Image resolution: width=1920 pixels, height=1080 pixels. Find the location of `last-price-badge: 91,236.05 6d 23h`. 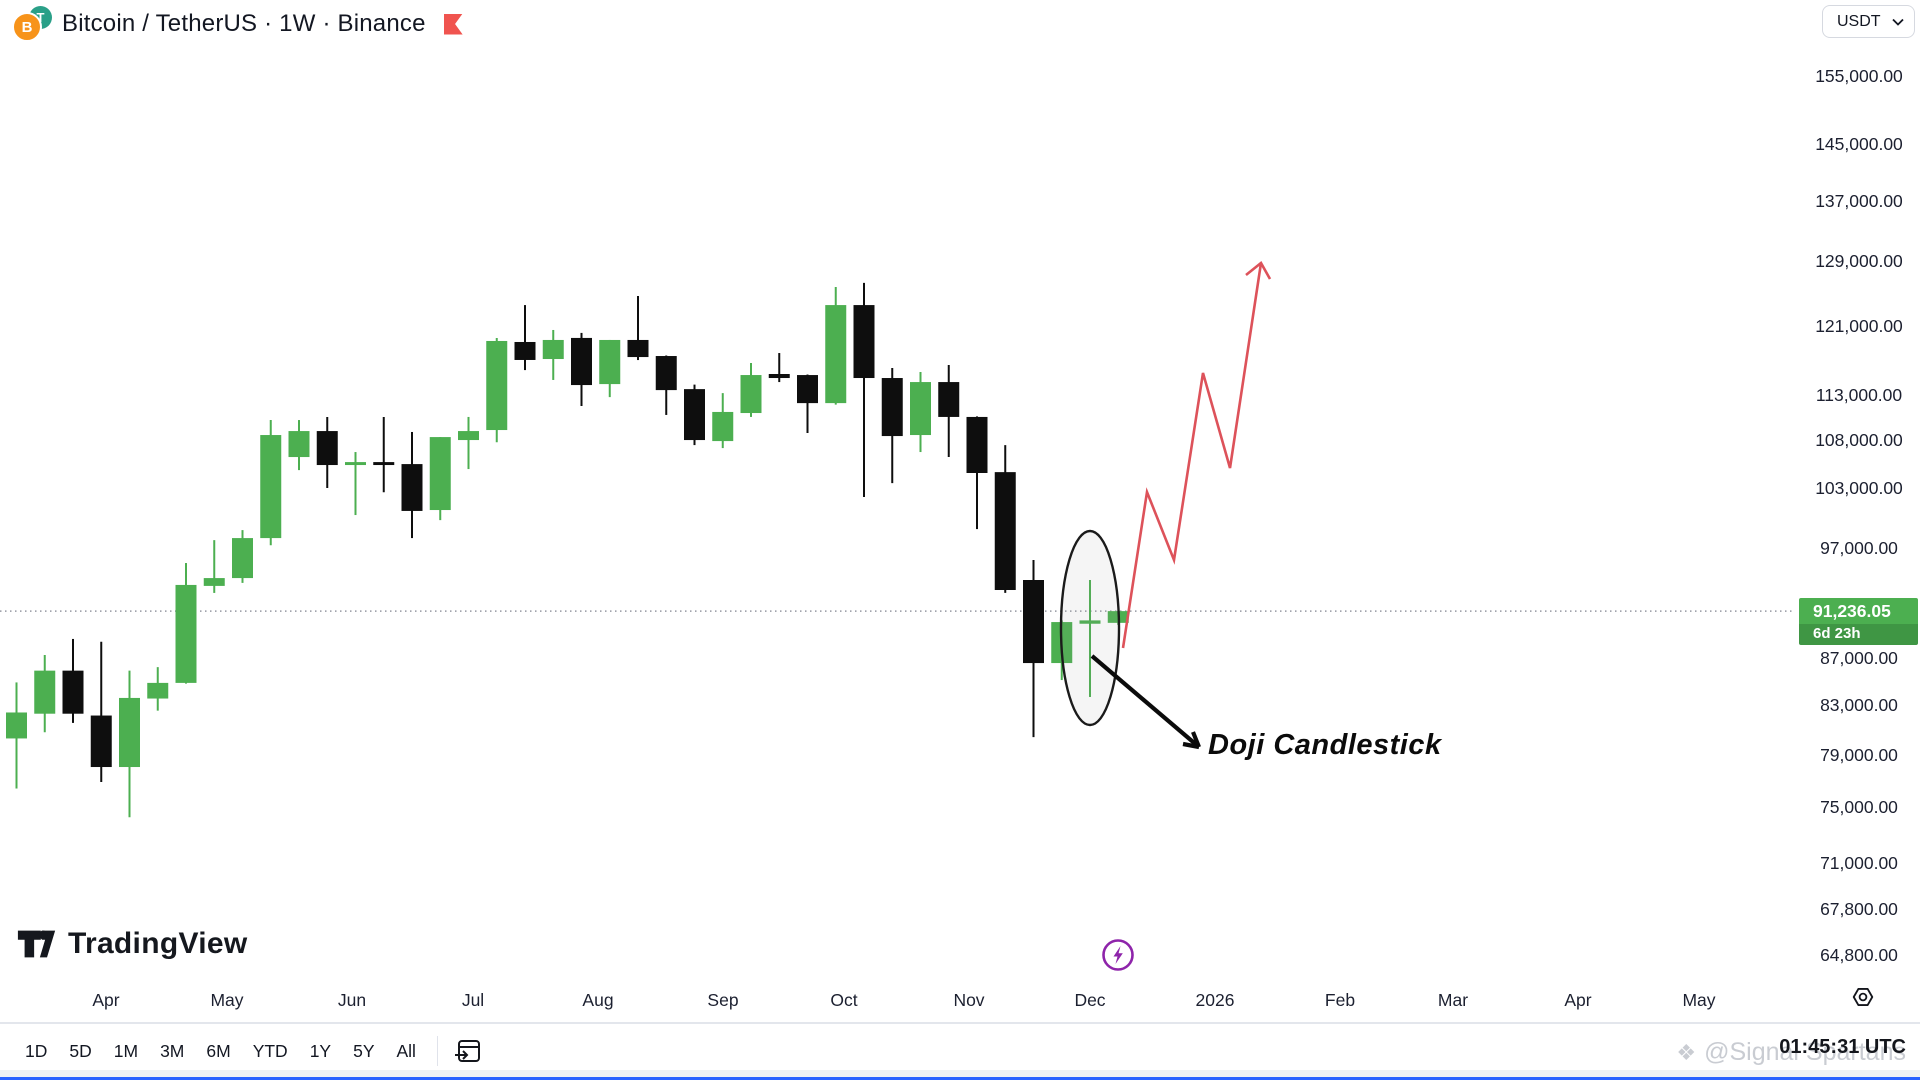

last-price-badge: 91,236.05 6d 23h is located at coordinates (1858, 622).